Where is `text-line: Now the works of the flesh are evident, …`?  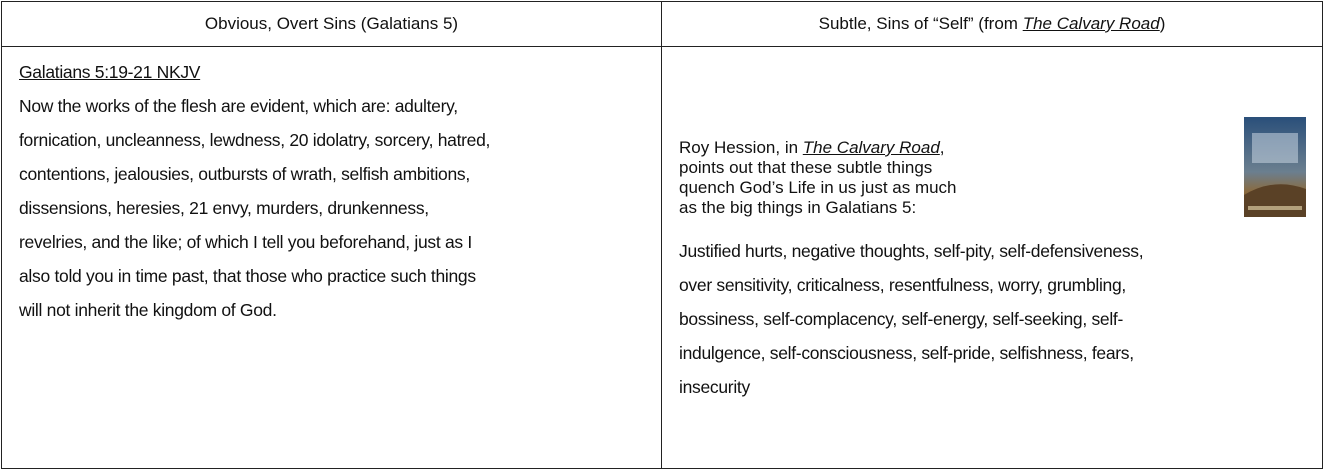 text-line: Now the works of the flesh are evident, … is located at coordinates (238, 106).